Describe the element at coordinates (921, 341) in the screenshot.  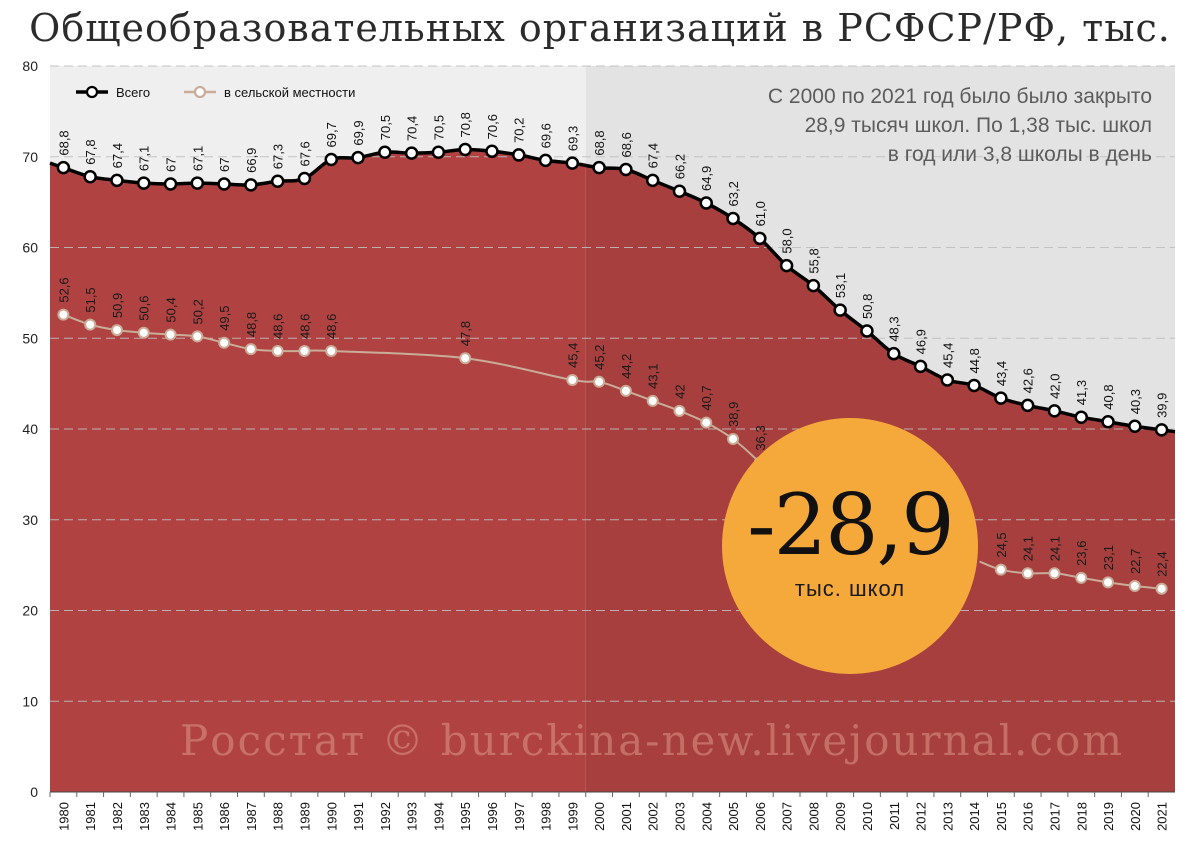
I see `total-data-label: 46,9` at that location.